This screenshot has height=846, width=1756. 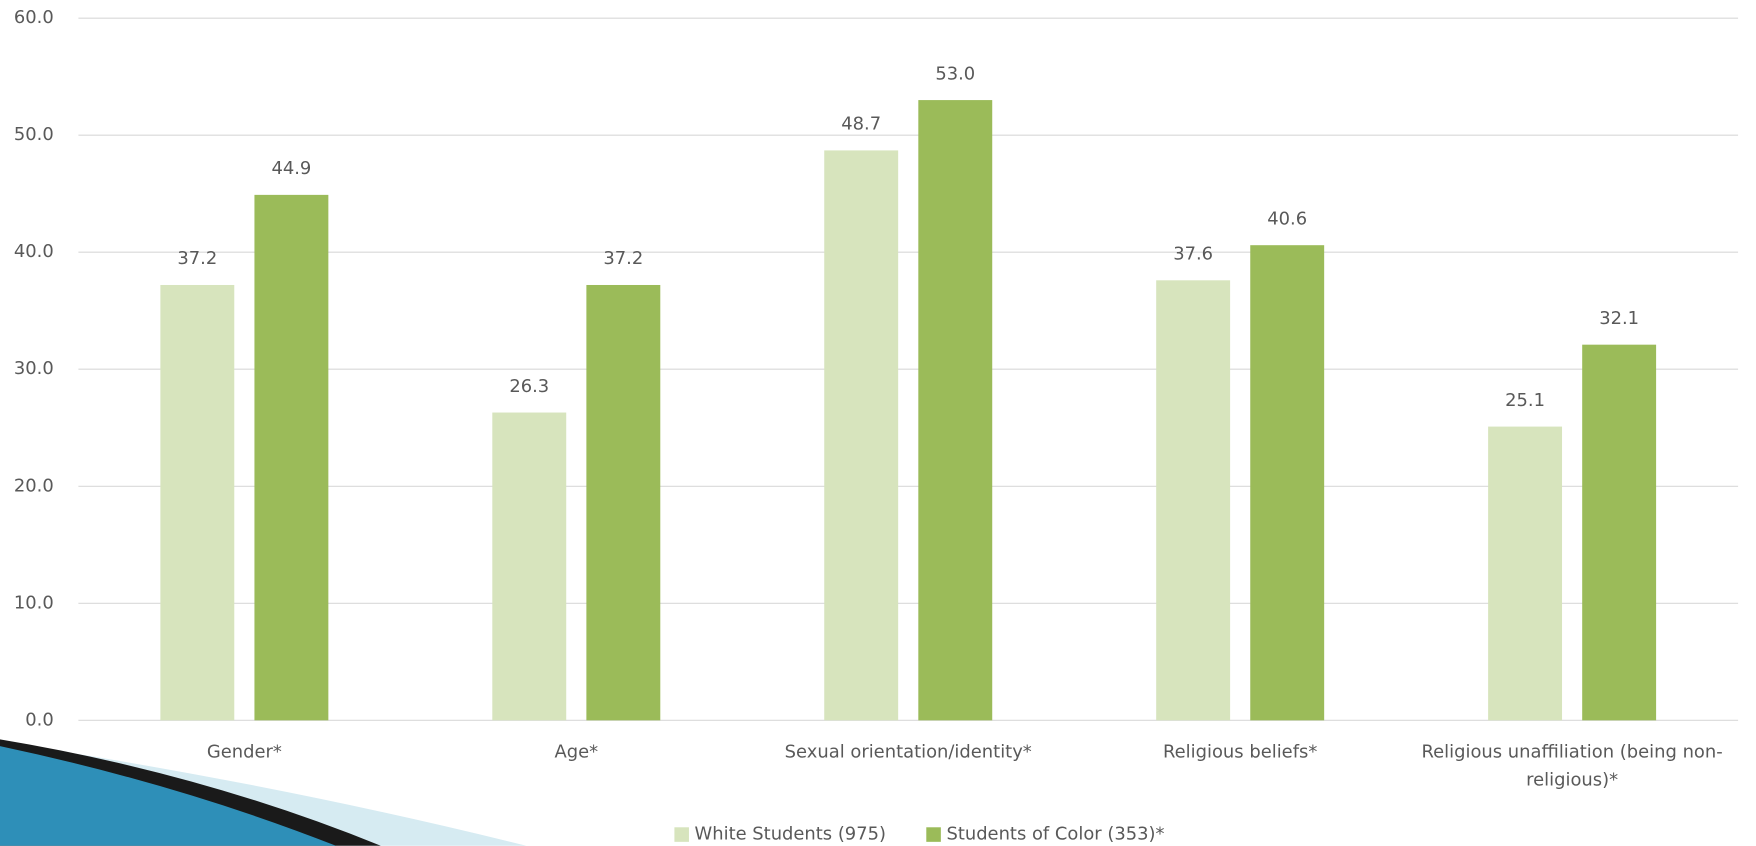 I want to click on data-label: 25.1, so click(x=1525, y=400).